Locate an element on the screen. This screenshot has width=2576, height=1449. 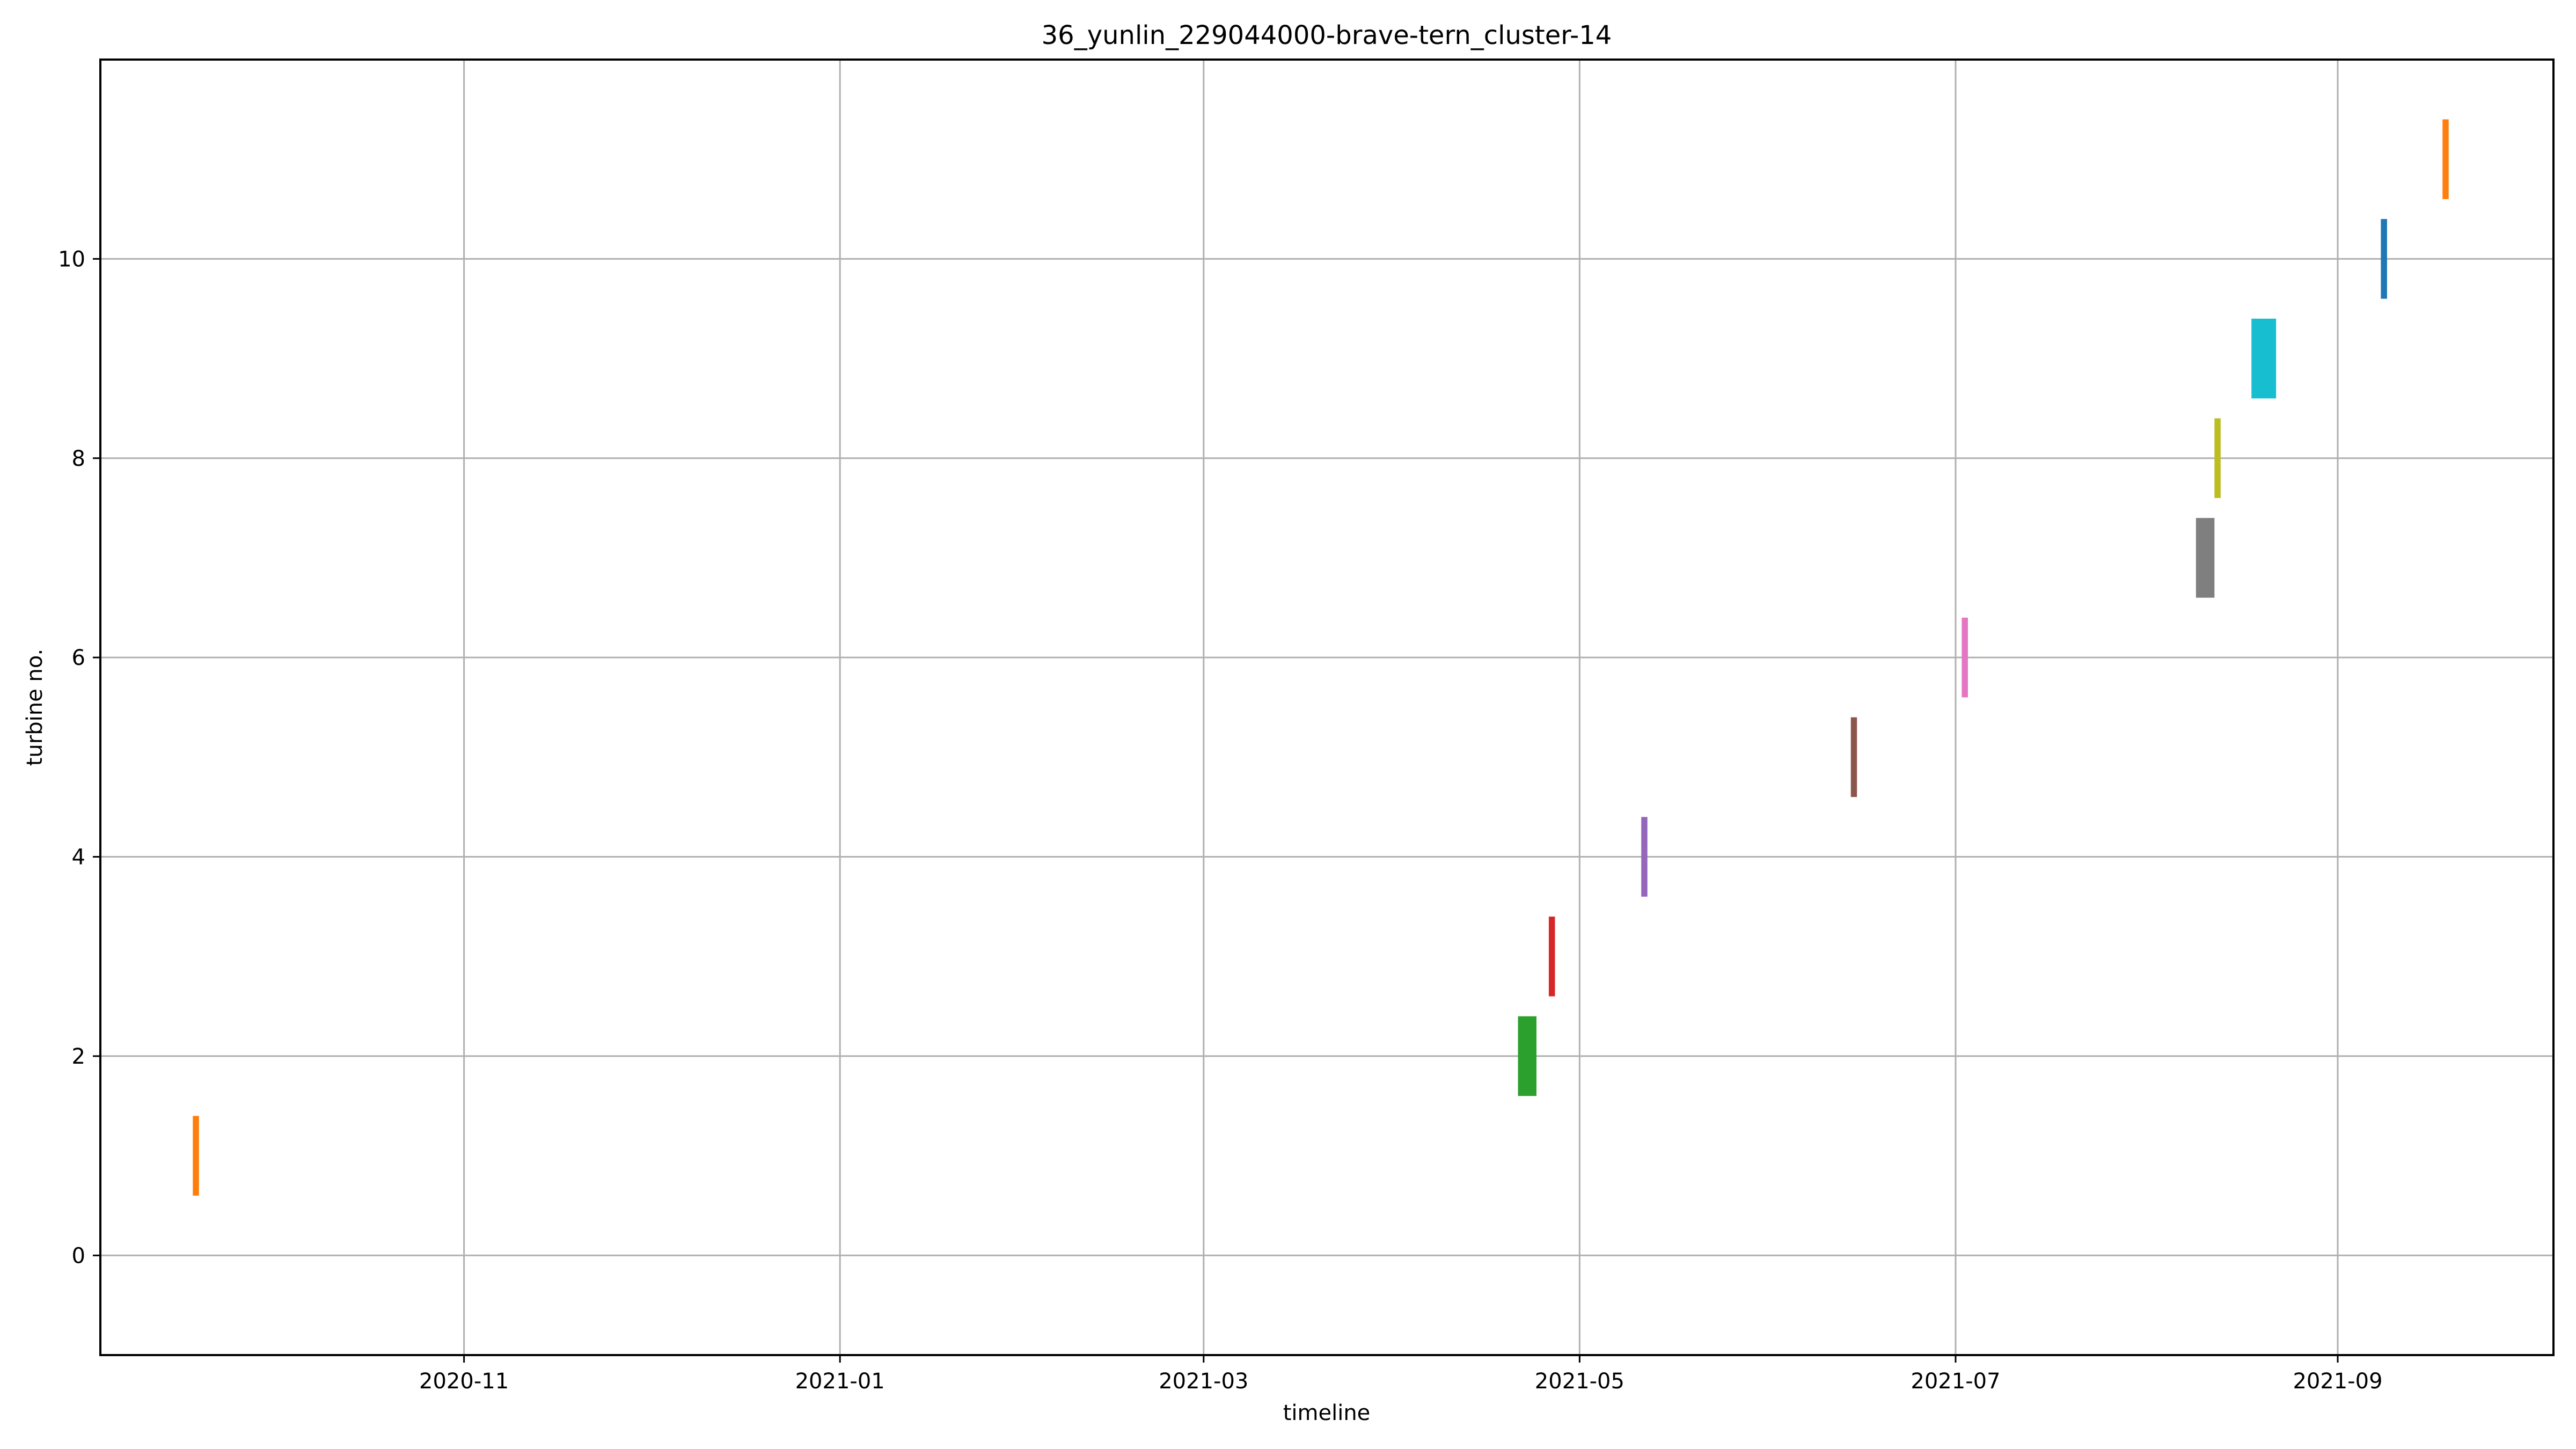
turbine-6-span is located at coordinates (1965, 657).